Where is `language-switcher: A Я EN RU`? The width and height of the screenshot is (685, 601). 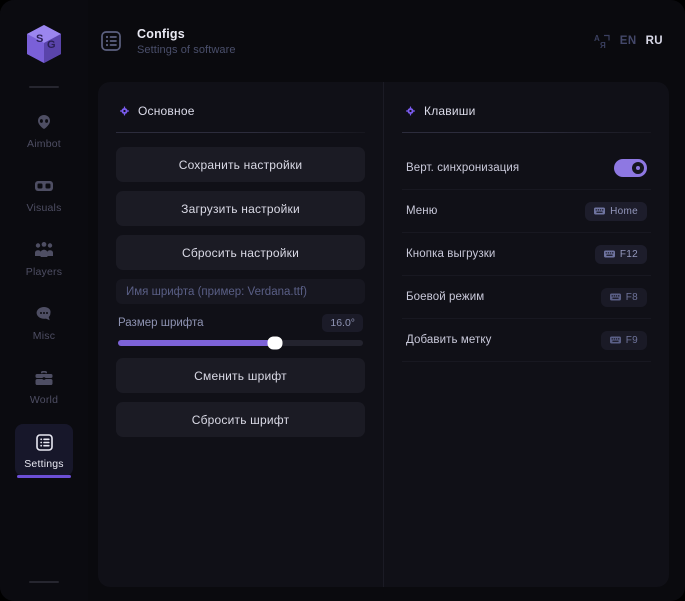
language-switcher: A Я EN RU is located at coordinates (628, 41).